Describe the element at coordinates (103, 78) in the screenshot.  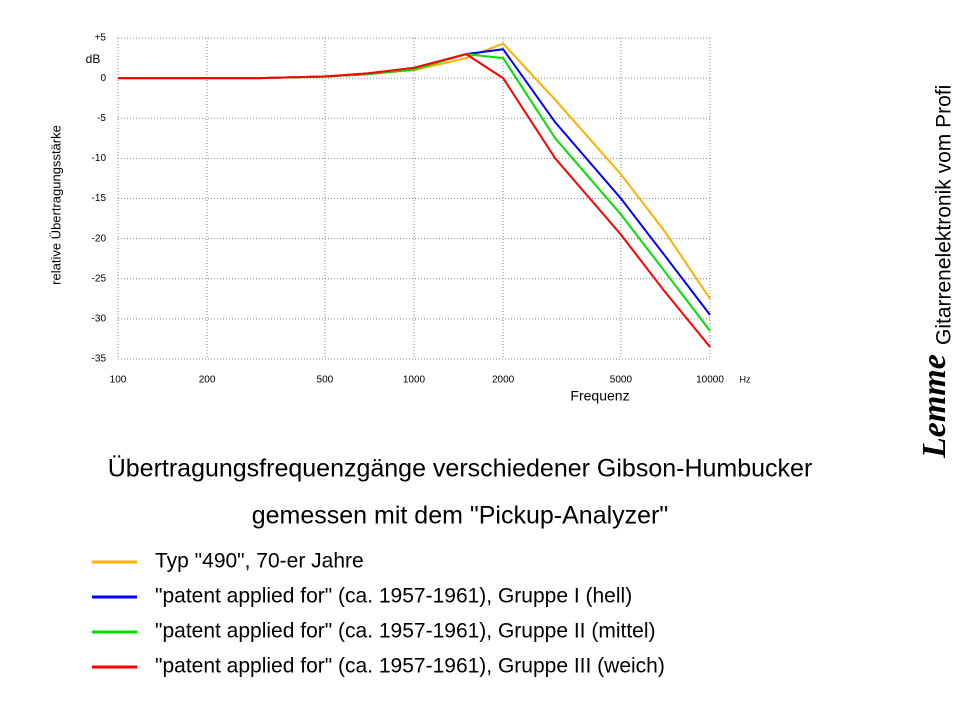
I see `y-tick-label: 0` at that location.